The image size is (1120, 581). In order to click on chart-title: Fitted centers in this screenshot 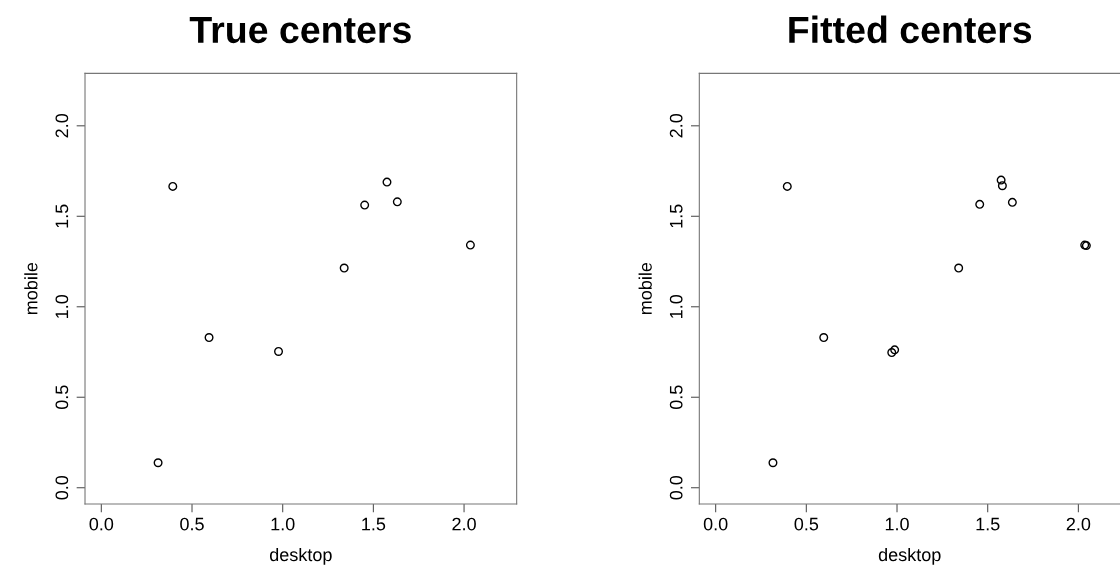, I will do `click(910, 29)`.